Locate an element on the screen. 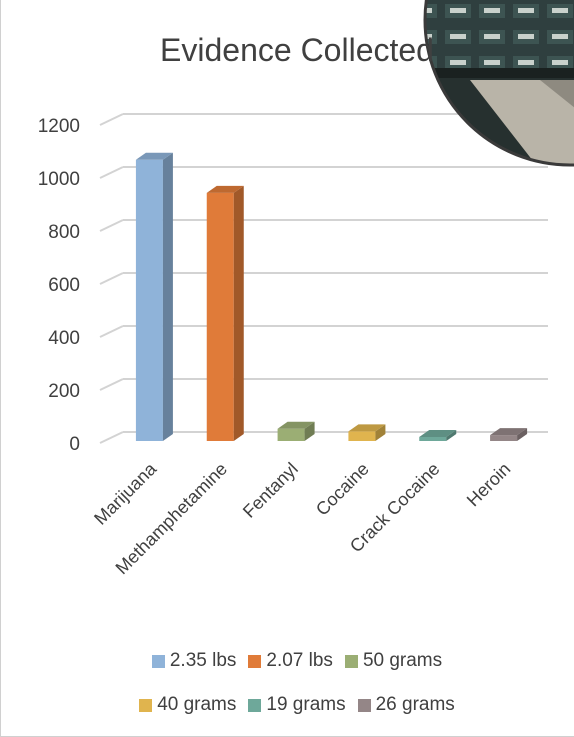  legend-item: 2.07 lbs is located at coordinates (290, 661).